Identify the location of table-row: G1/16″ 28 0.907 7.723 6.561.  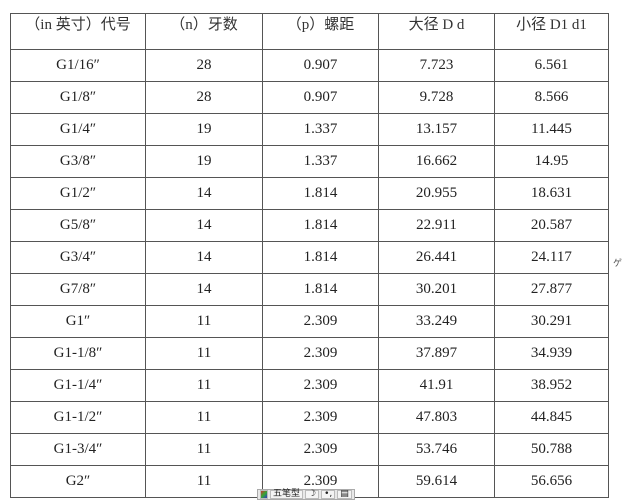
(309, 65).